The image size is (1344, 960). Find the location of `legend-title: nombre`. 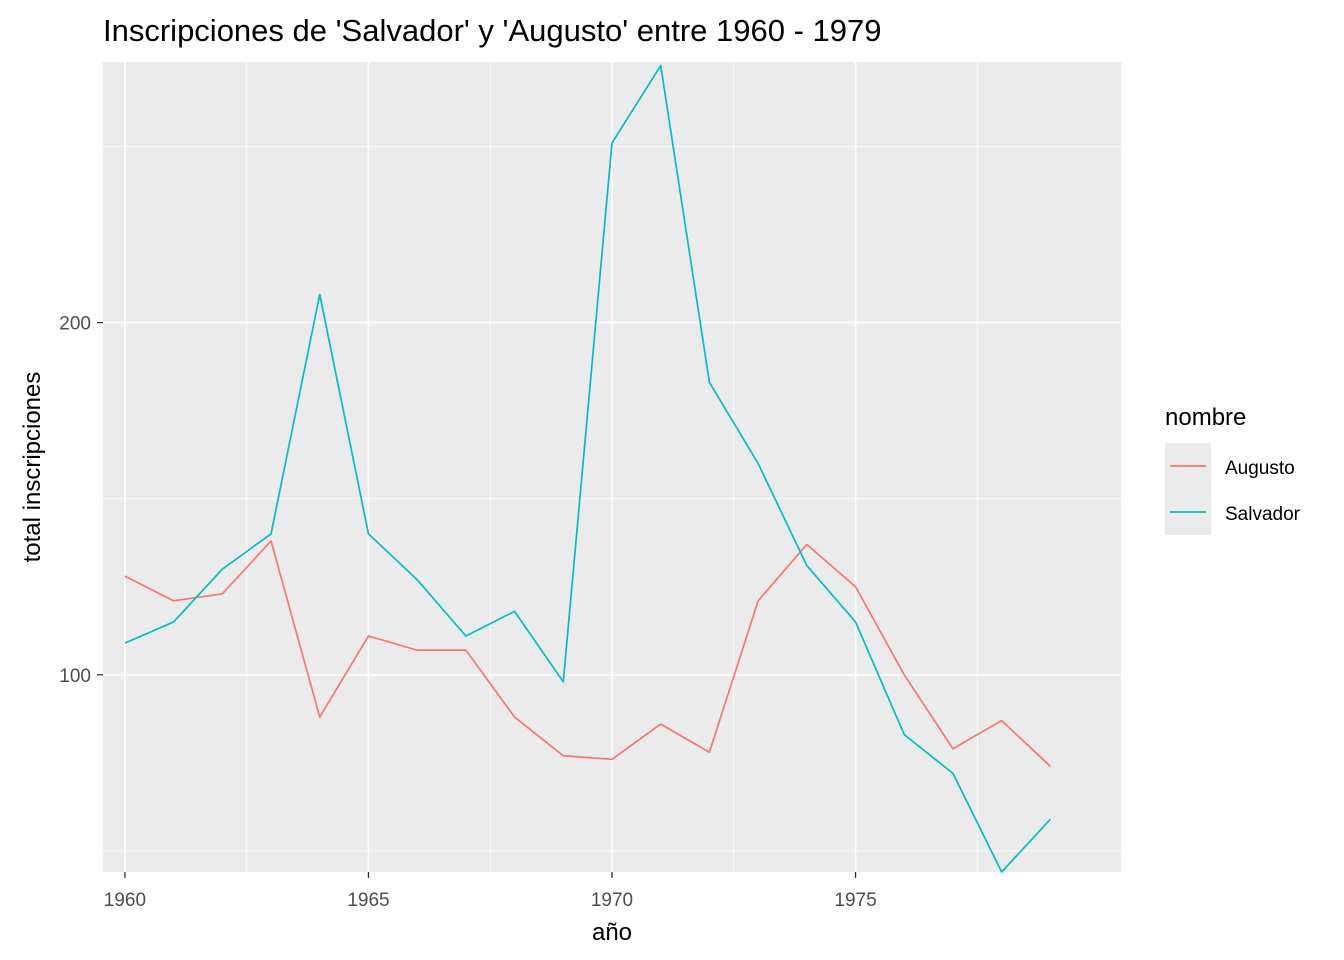

legend-title: nombre is located at coordinates (1205, 417).